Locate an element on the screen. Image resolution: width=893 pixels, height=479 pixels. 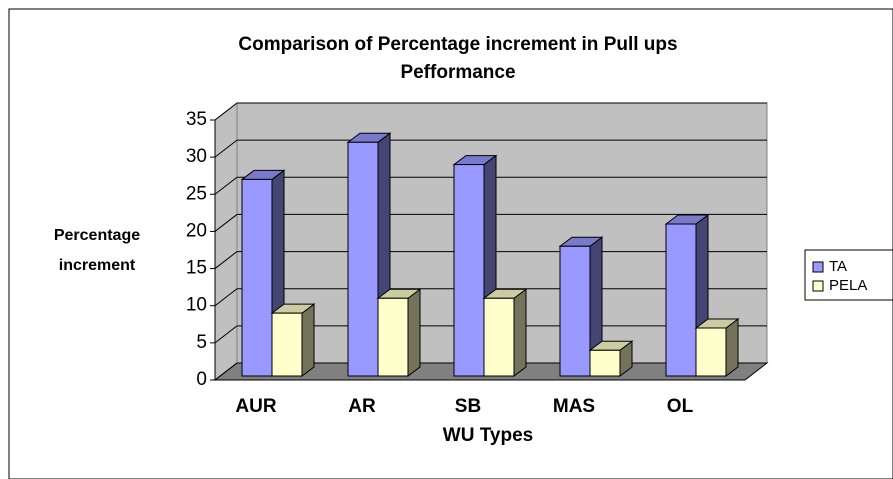
x-tick-label: AUR is located at coordinates (255, 406).